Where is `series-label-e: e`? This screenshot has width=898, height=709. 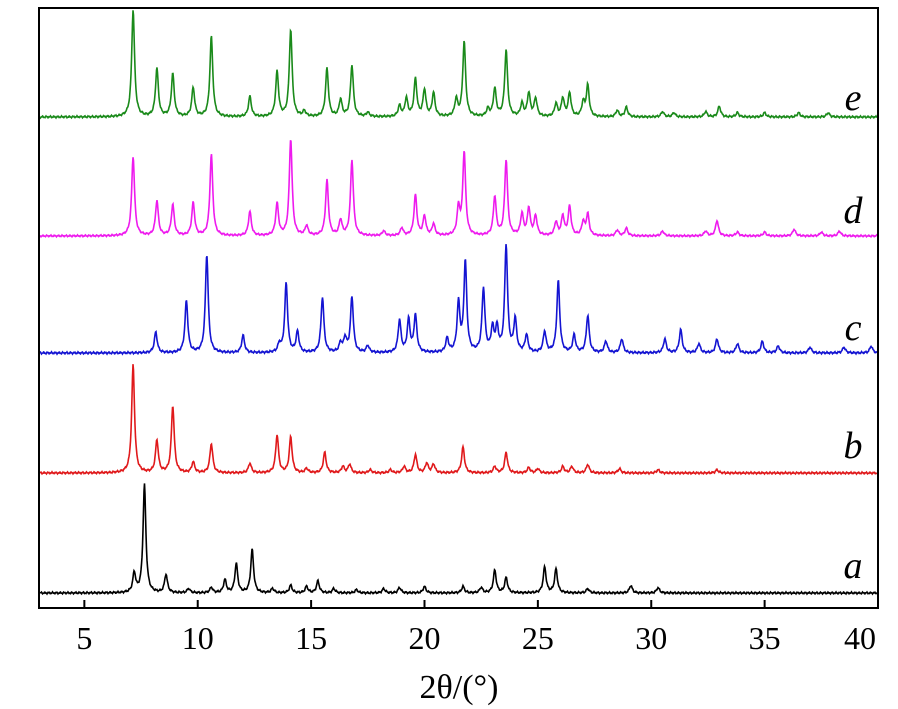 series-label-e: e is located at coordinates (853, 98).